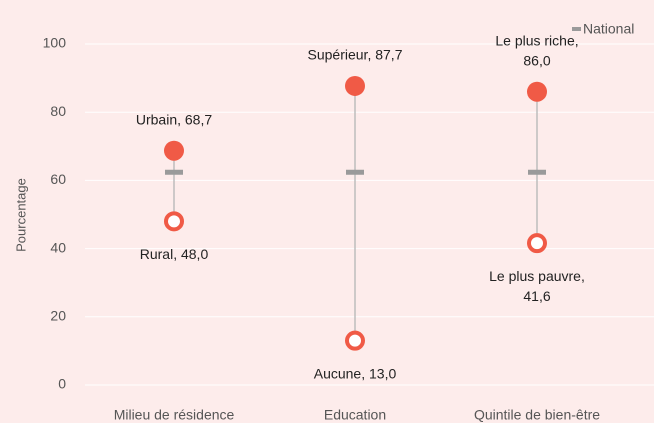  What do you see at coordinates (355, 373) in the screenshot?
I see `low-label: Aucune, 13,0` at bounding box center [355, 373].